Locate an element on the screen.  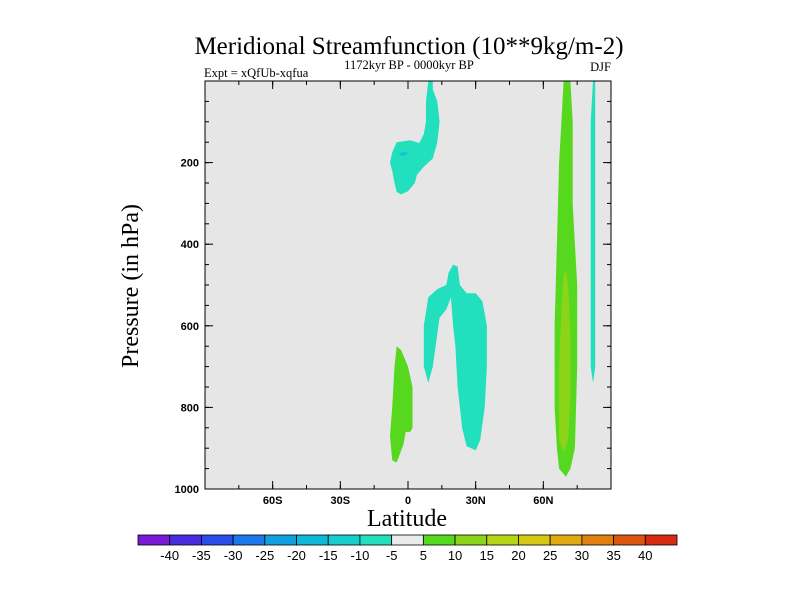
colorbar-label: 15 is located at coordinates (487, 555).